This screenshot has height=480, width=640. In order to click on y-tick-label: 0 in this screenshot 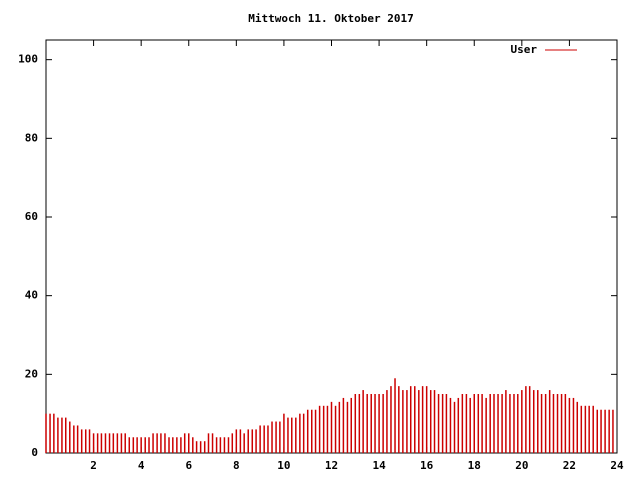, I will do `click(34, 452)`.